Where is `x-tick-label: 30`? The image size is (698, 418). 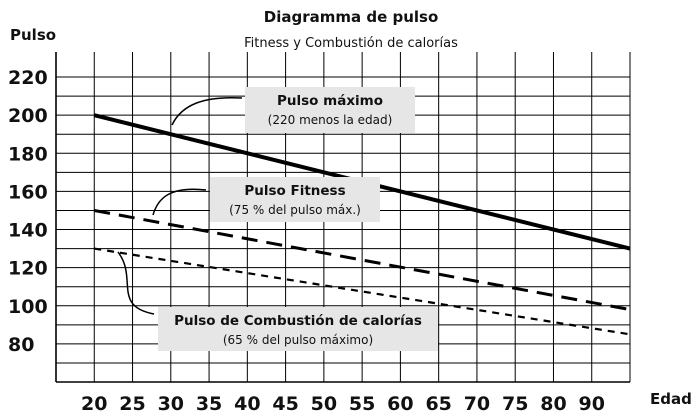 x-tick-label: 30 is located at coordinates (171, 404).